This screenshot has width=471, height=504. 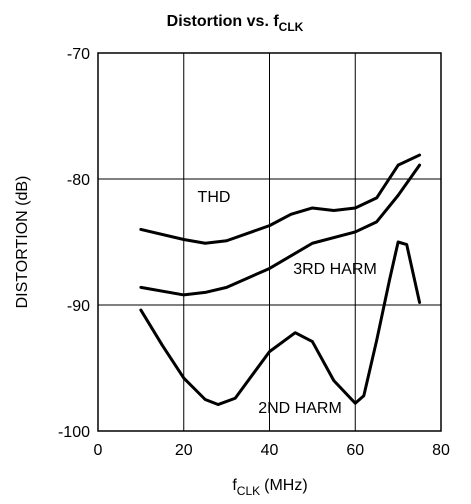 I want to click on x-tick-label: 0, so click(x=98, y=450).